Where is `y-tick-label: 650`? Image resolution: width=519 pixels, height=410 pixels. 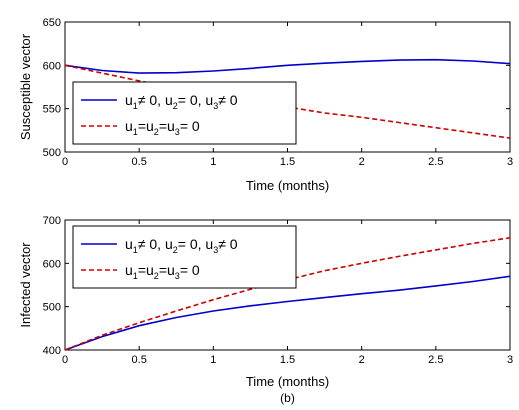
y-tick-label: 650 is located at coordinates (52, 23).